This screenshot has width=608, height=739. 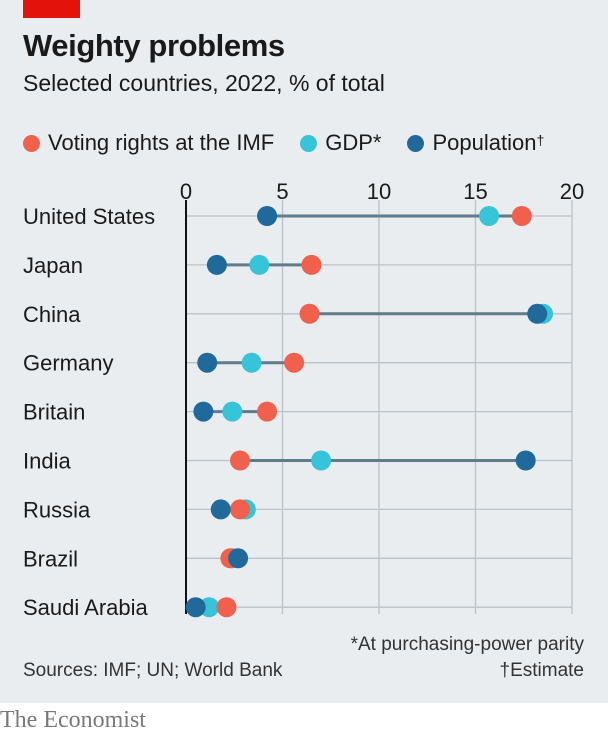 I want to click on legend-item-gdp: GDP *, so click(x=340, y=143).